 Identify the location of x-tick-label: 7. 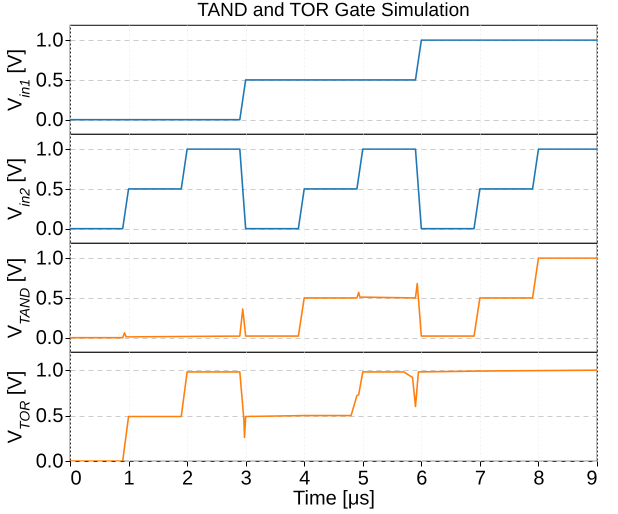
(480, 479).